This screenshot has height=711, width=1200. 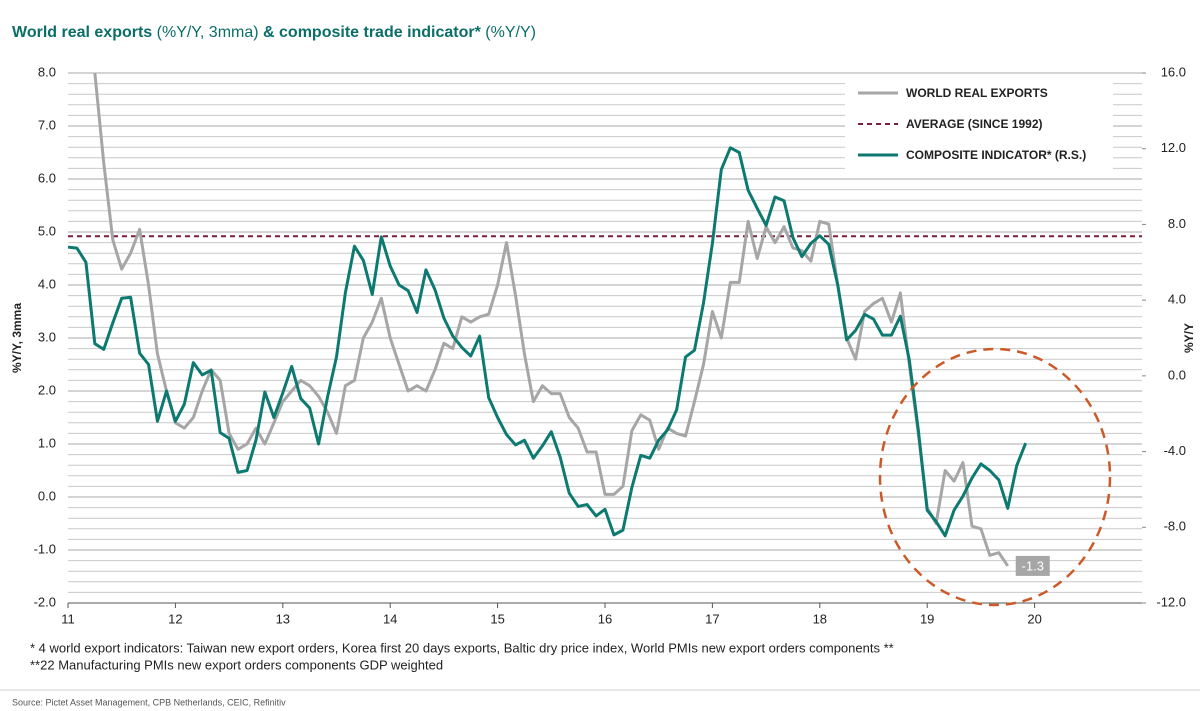 What do you see at coordinates (1175, 526) in the screenshot?
I see `y2-tick-label: -8.0` at bounding box center [1175, 526].